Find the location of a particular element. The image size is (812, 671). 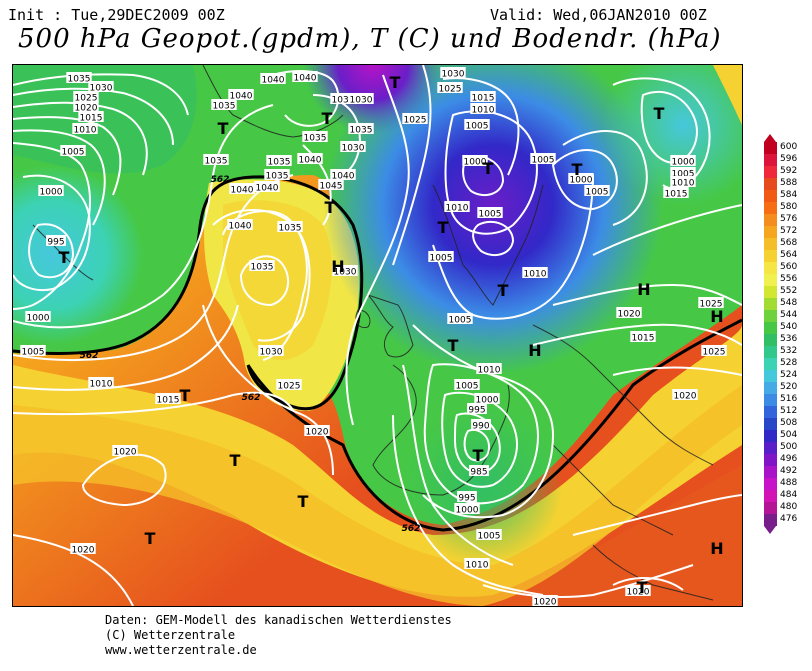

legend-label: 572 is located at coordinates (789, 231).